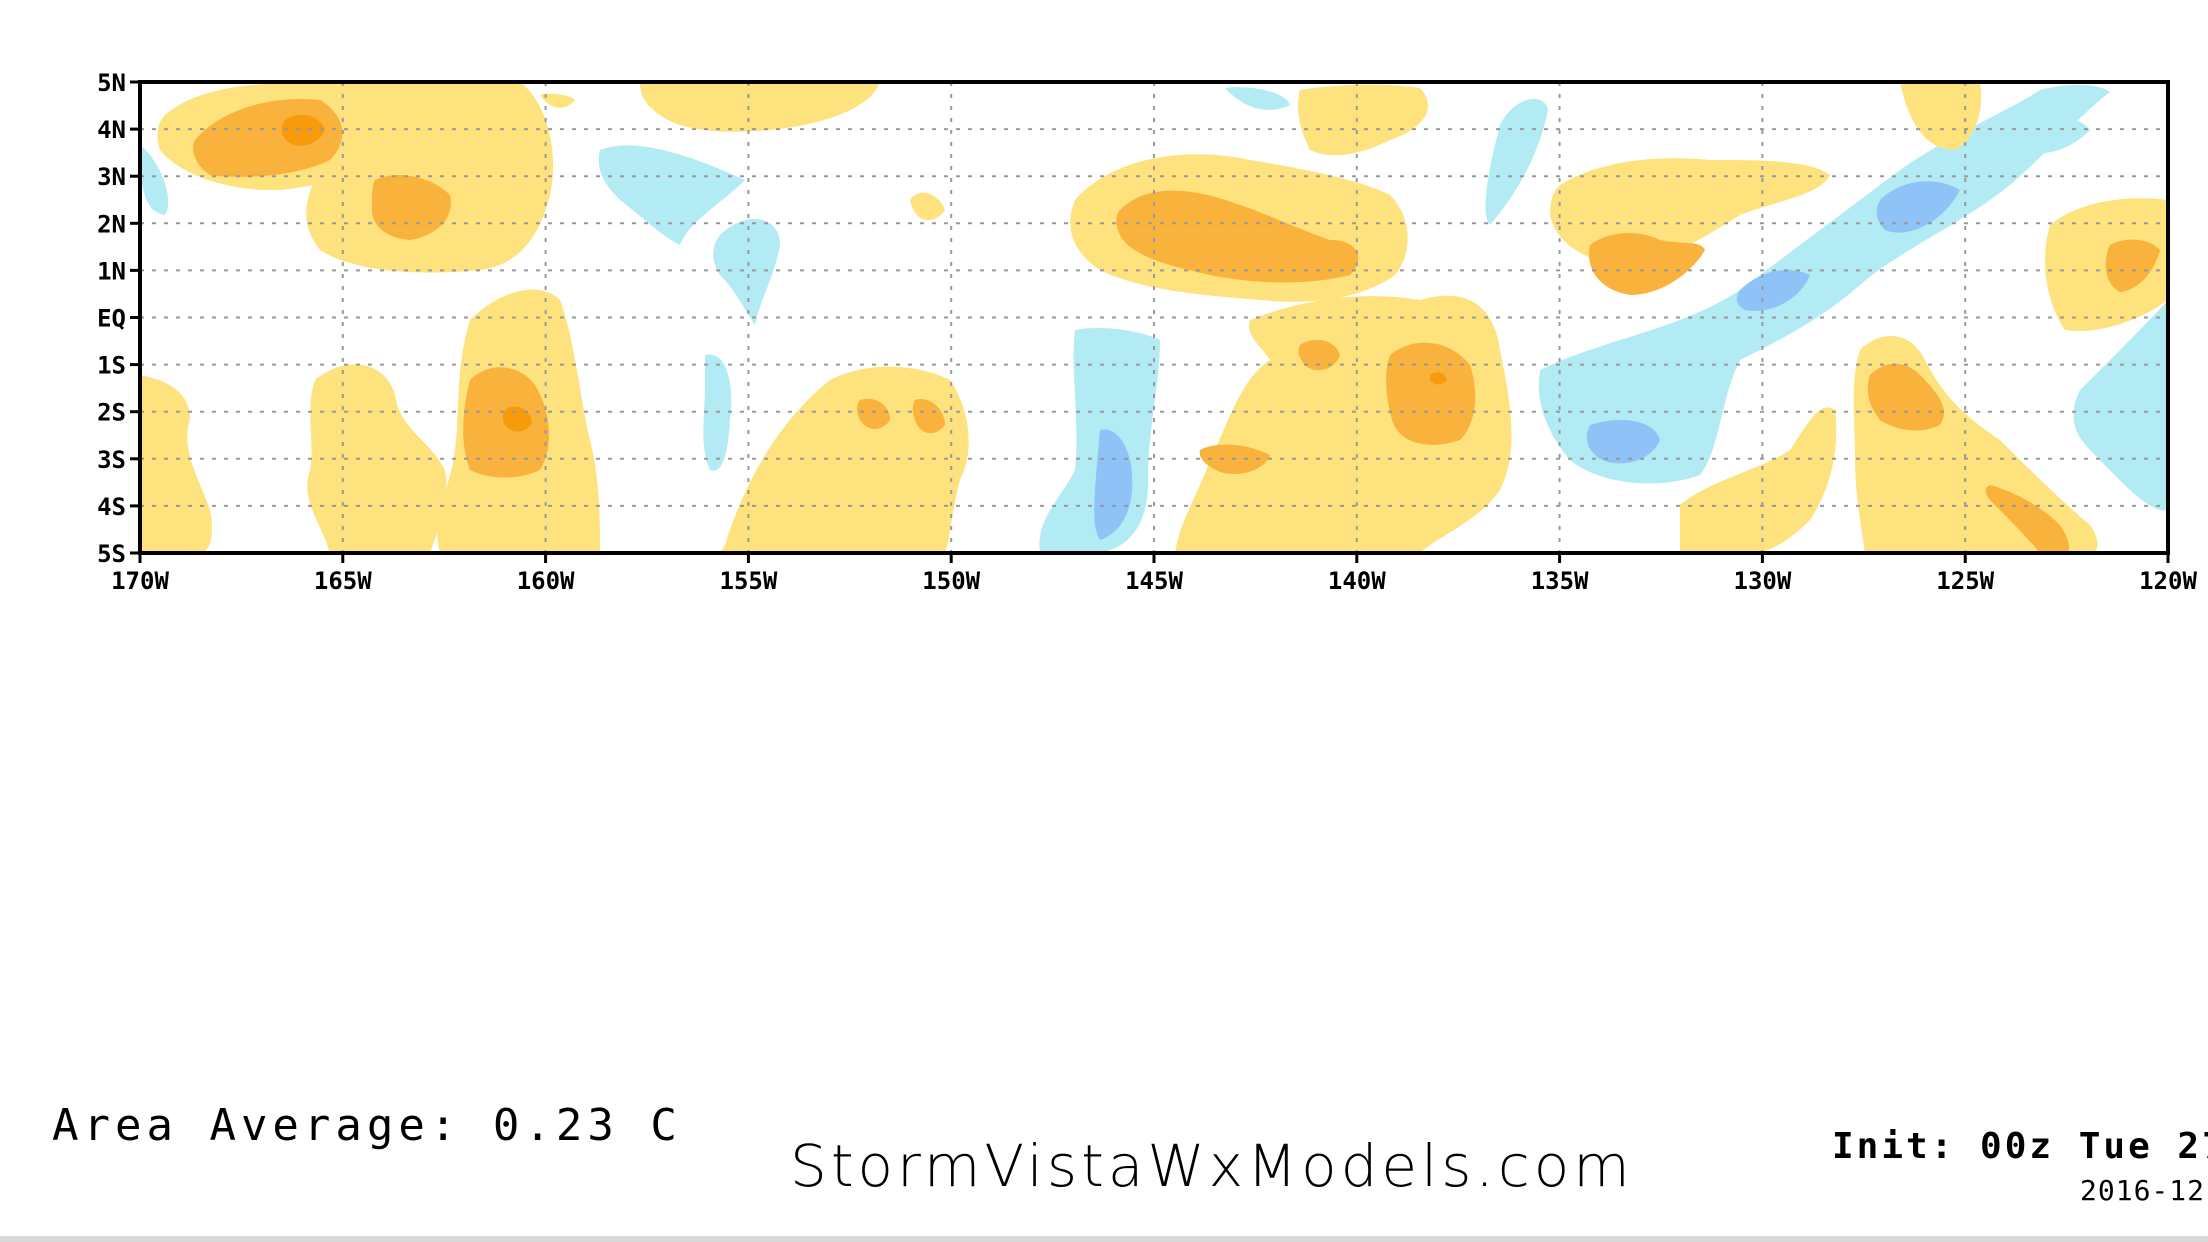  I want to click on x-tick-label: 145W, so click(1154, 581).